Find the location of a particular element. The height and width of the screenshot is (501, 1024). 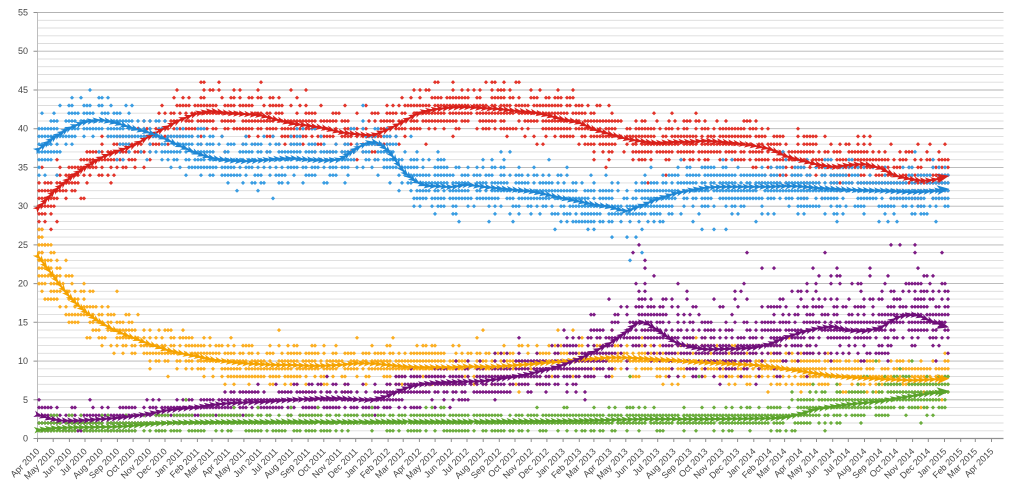

svg-text: 5 is located at coordinates (25, 400).